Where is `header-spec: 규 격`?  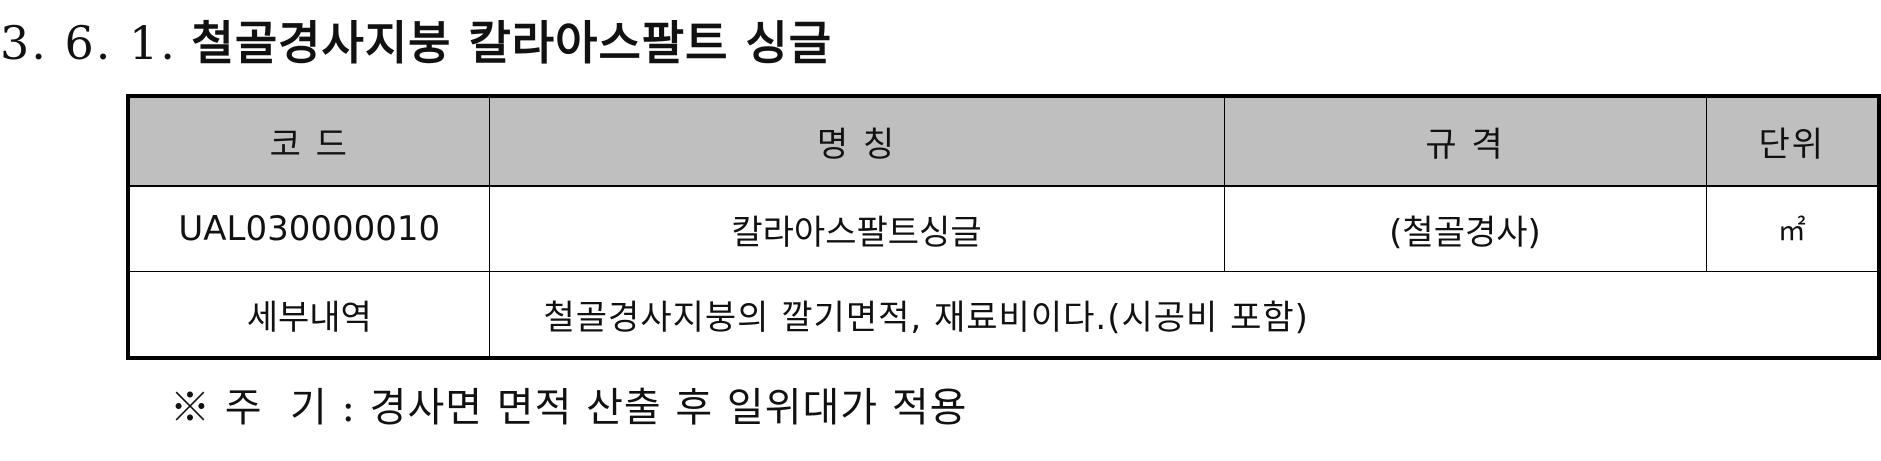 header-spec: 규 격 is located at coordinates (1465, 141).